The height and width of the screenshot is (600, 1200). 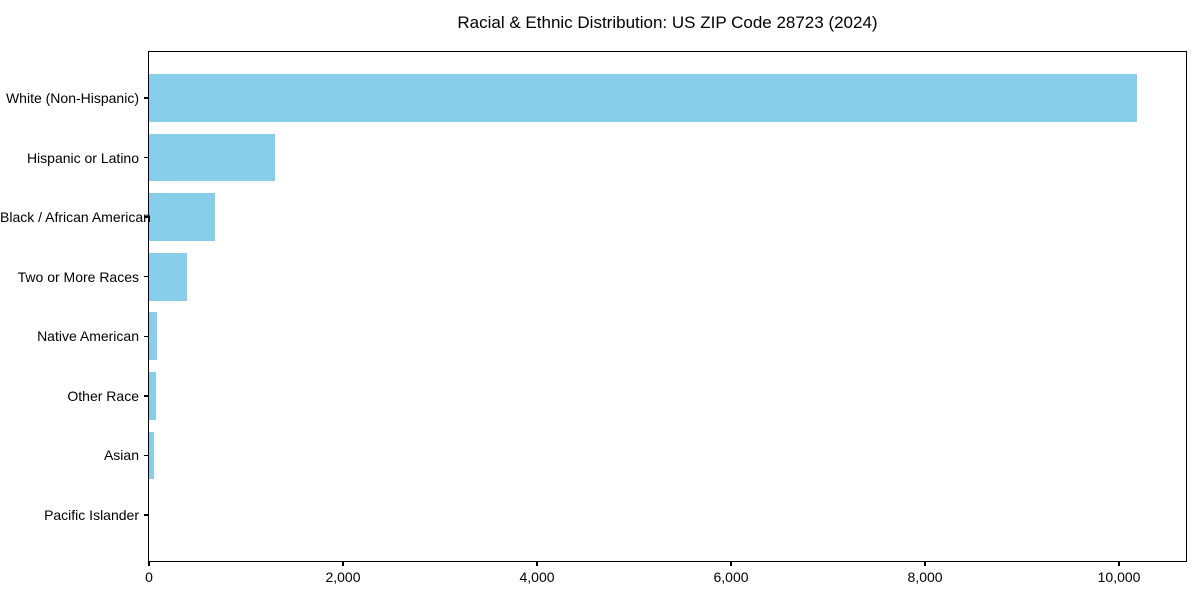 What do you see at coordinates (146, 157) in the screenshot?
I see `y-tick-mark-hispanic-or-latino` at bounding box center [146, 157].